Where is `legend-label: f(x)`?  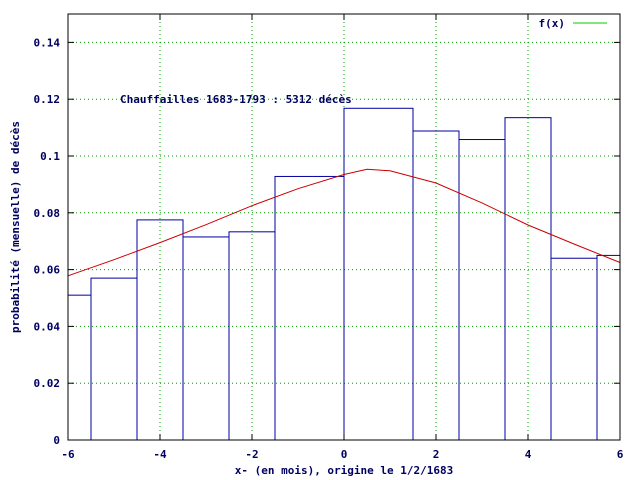
legend-label: f(x) is located at coordinates (552, 23).